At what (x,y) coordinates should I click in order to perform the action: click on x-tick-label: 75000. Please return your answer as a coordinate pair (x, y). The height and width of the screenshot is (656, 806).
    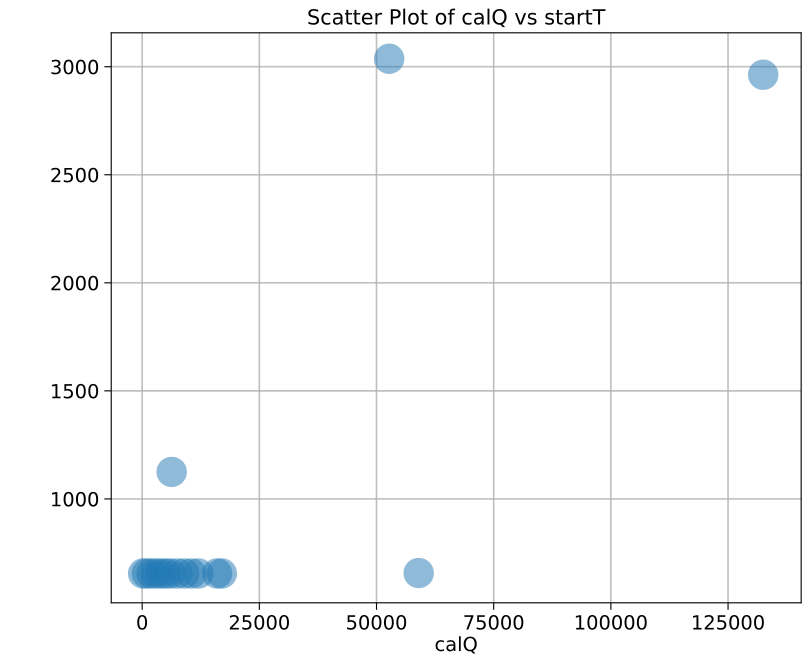
    Looking at the image, I should click on (494, 622).